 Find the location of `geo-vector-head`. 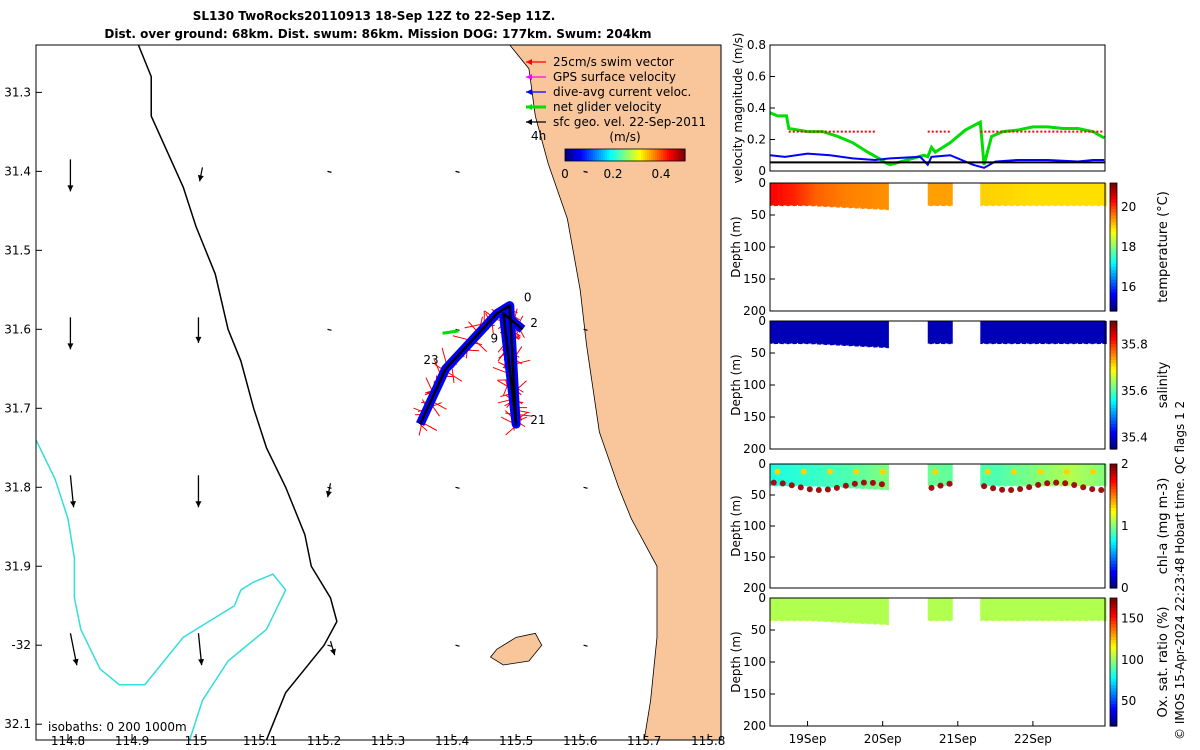

geo-vector-head is located at coordinates (198, 339).